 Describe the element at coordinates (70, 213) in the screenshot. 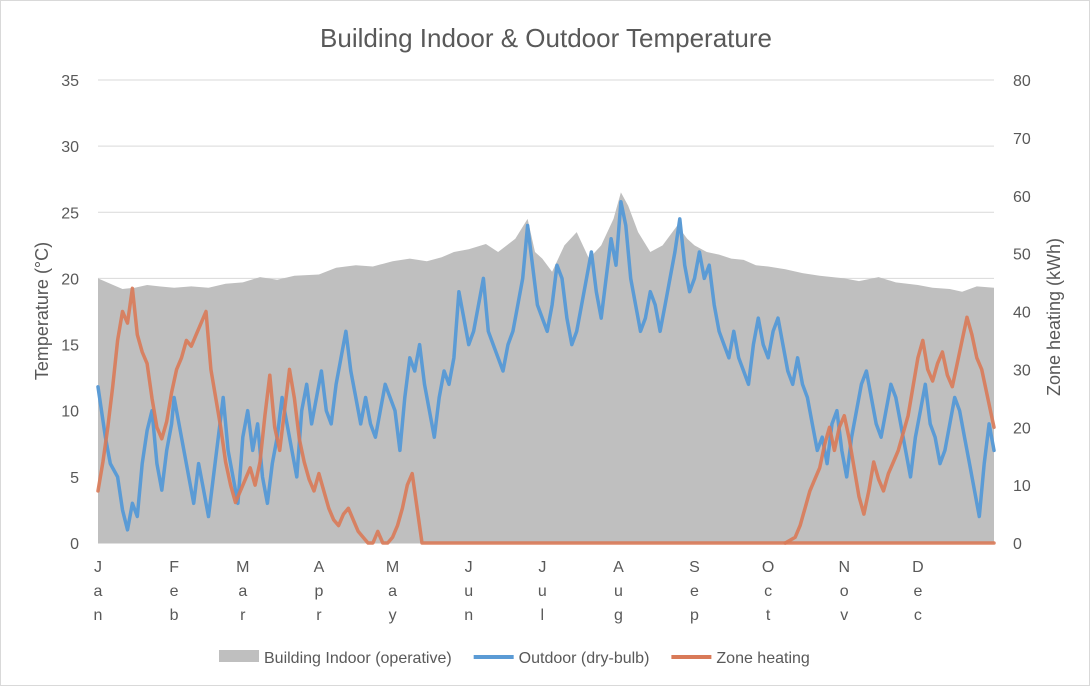

I see `y-tick-label: 25` at that location.